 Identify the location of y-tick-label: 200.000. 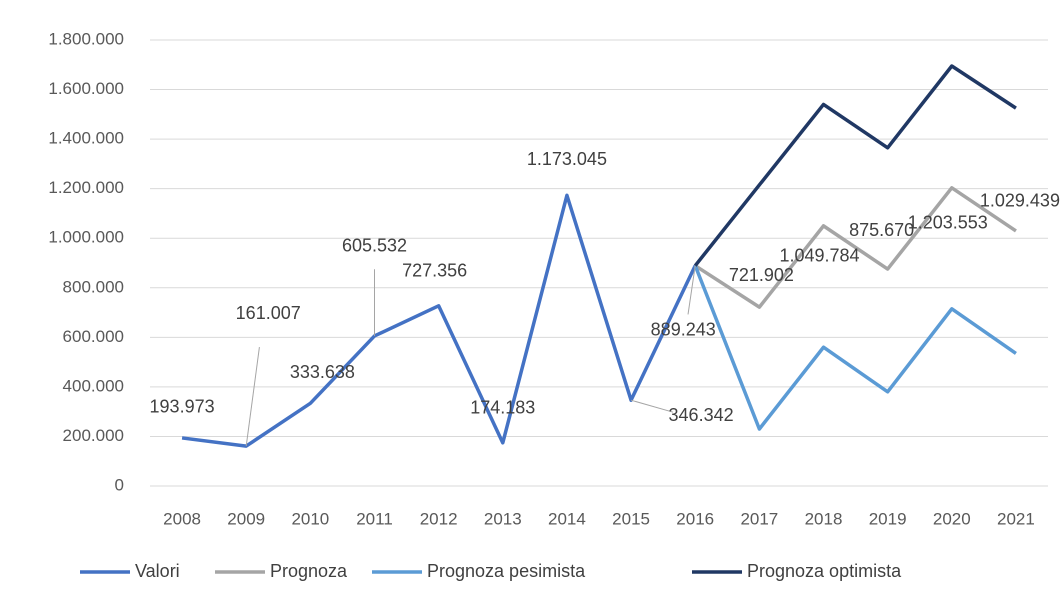
(93, 435).